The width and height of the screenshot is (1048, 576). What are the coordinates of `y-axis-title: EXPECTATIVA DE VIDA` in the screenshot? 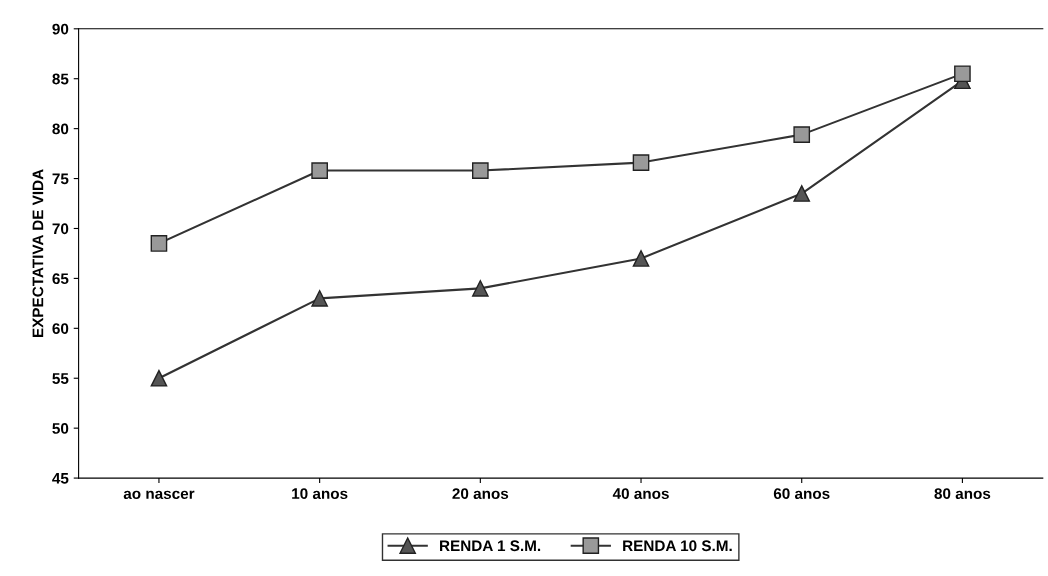 It's located at (38, 253).